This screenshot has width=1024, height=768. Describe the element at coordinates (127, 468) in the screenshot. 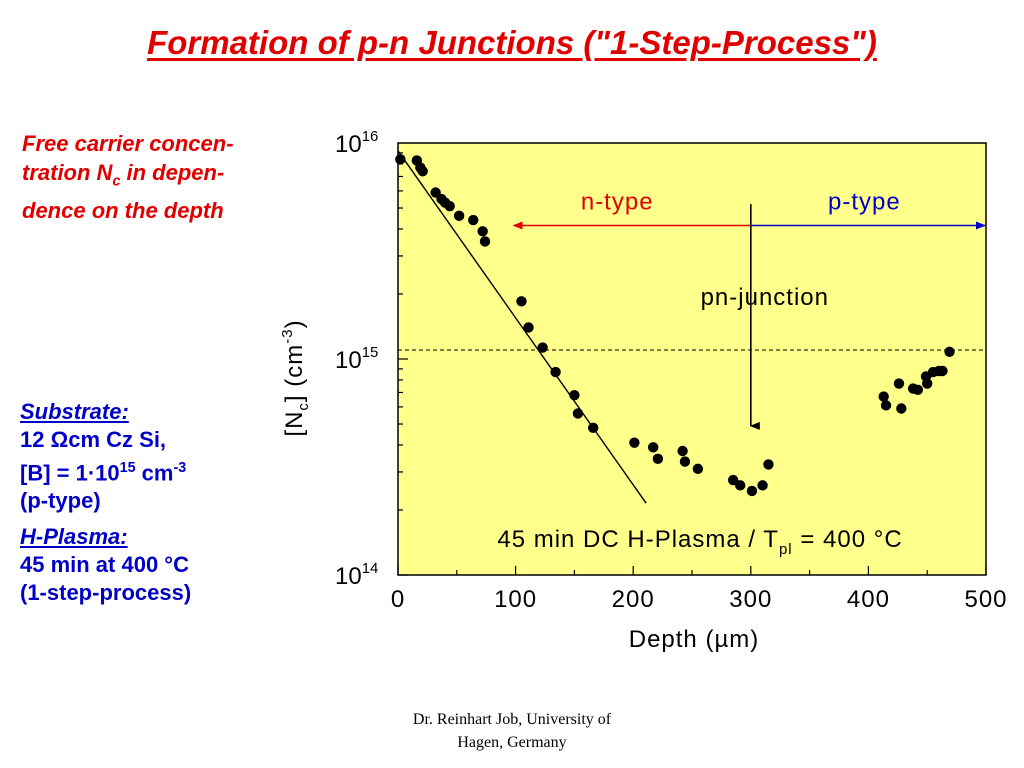

I see `doping-exponent: 15` at that location.